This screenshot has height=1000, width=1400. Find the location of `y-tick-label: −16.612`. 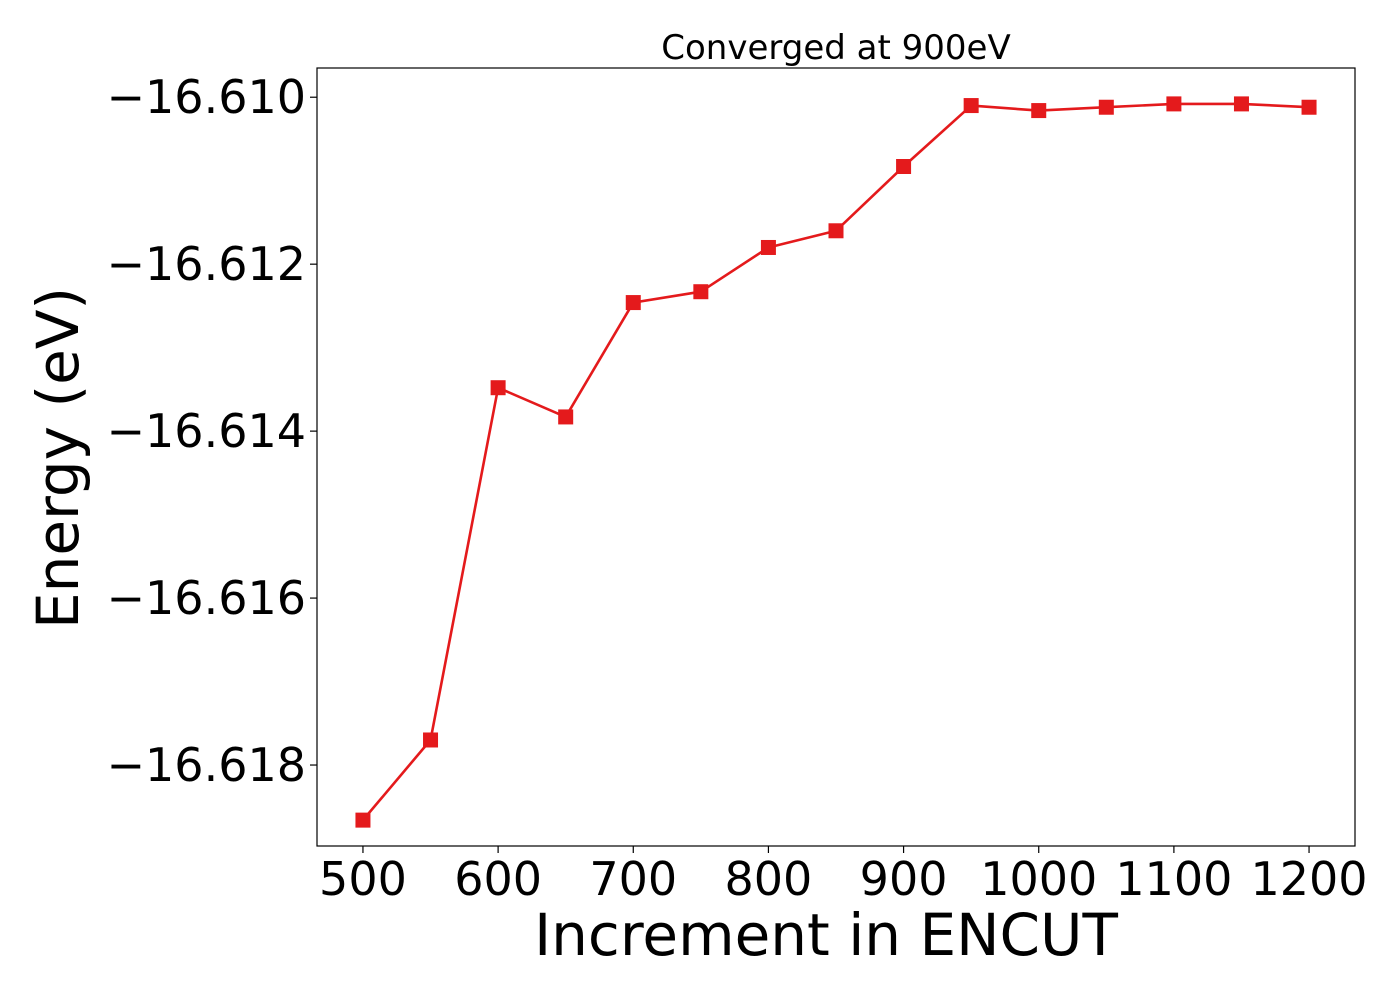

y-tick-label: −16.612 is located at coordinates (207, 264).